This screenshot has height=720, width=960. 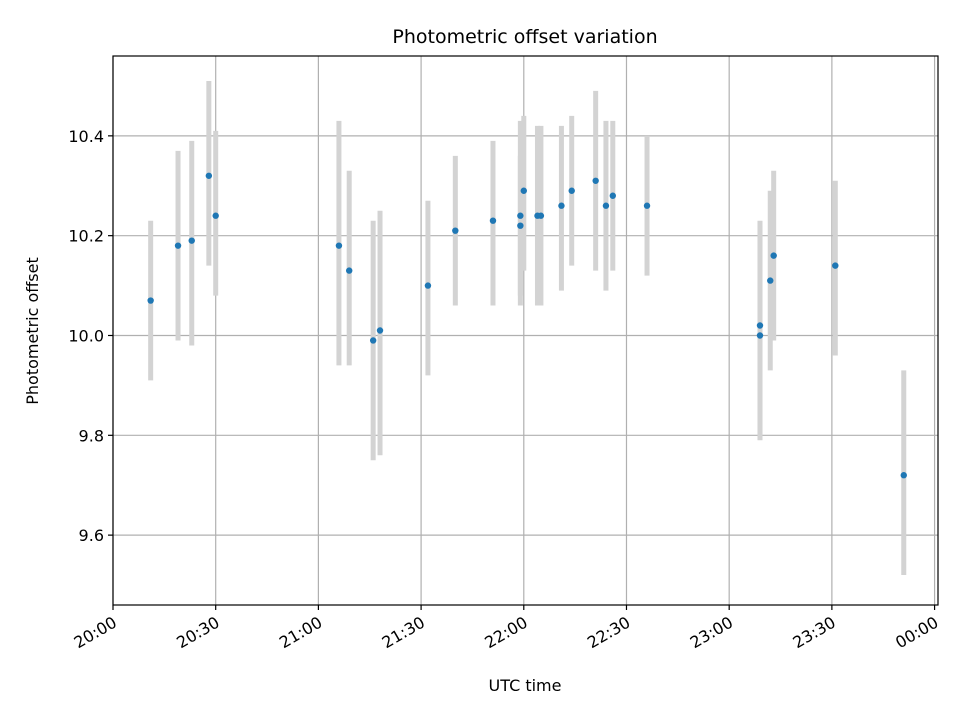 I want to click on x-axis-label: UTC time, so click(x=525, y=685).